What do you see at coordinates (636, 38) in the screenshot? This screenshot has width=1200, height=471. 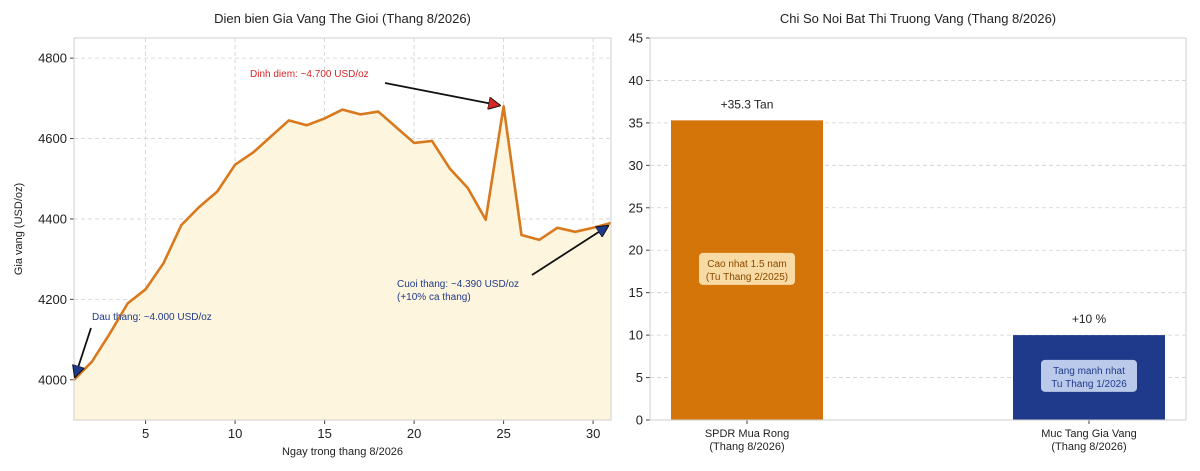 I see `right-y-tick-label: 45` at bounding box center [636, 38].